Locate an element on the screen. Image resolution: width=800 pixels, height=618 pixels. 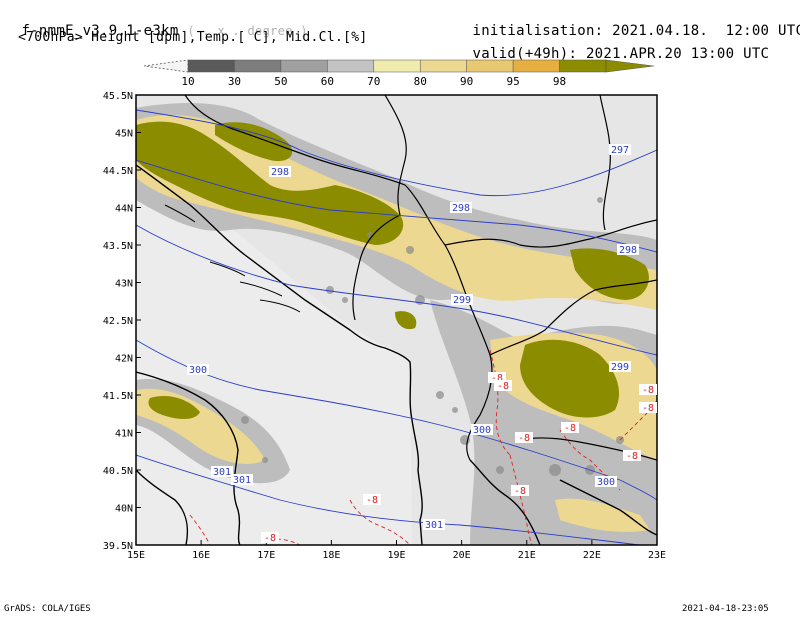
colorbar-level-label: 60 is located at coordinates (327, 81).